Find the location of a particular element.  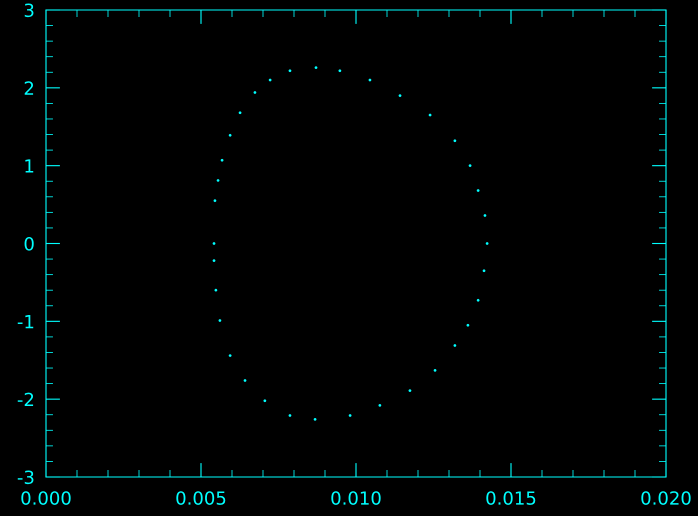

x-tick-label: 0.000 is located at coordinates (46, 498).